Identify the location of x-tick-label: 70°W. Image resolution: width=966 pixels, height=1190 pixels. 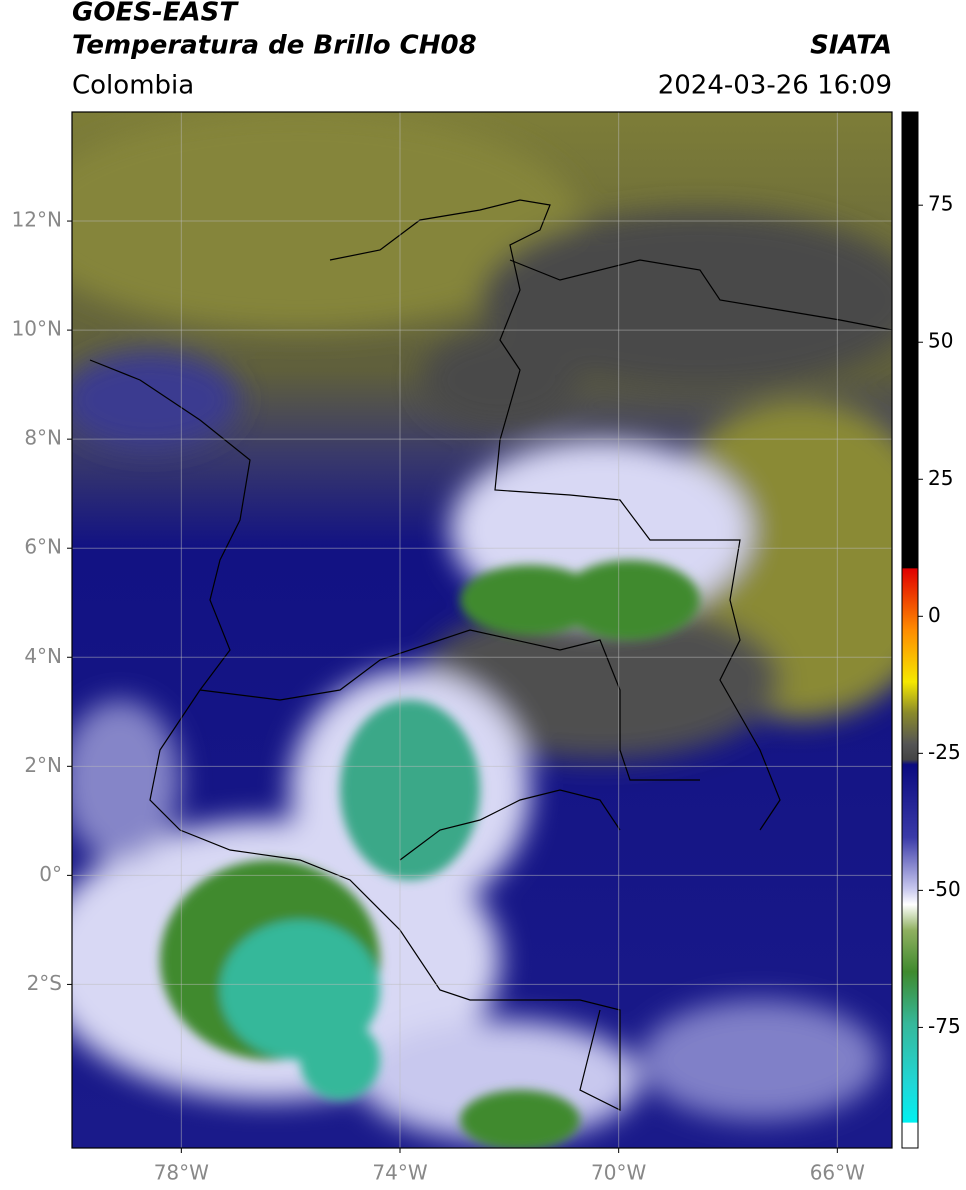
(618, 1173).